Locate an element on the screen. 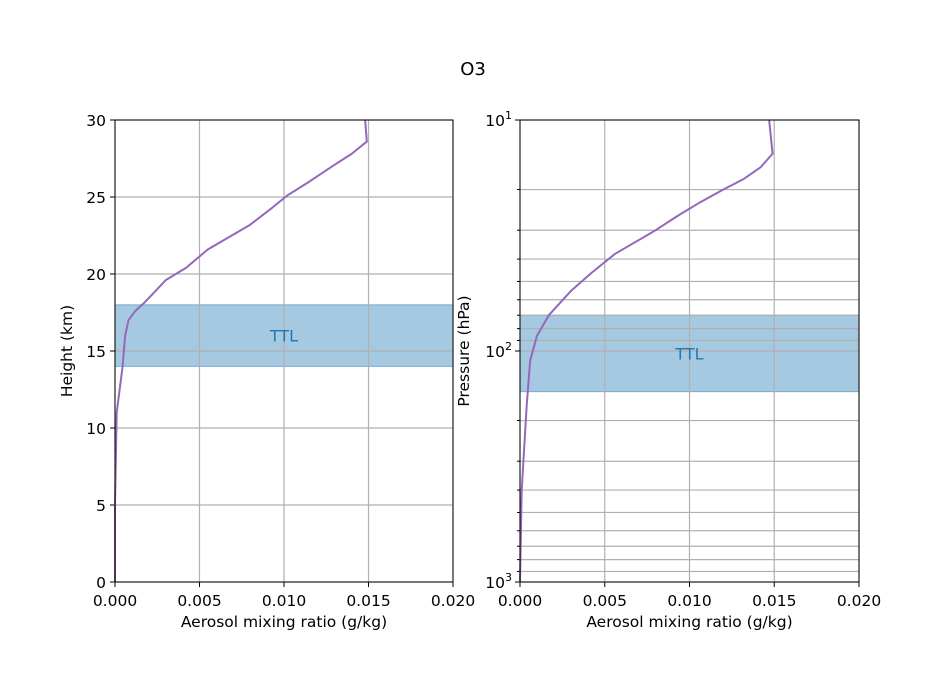  y-tick-label-exponent: 3 is located at coordinates (508, 577).